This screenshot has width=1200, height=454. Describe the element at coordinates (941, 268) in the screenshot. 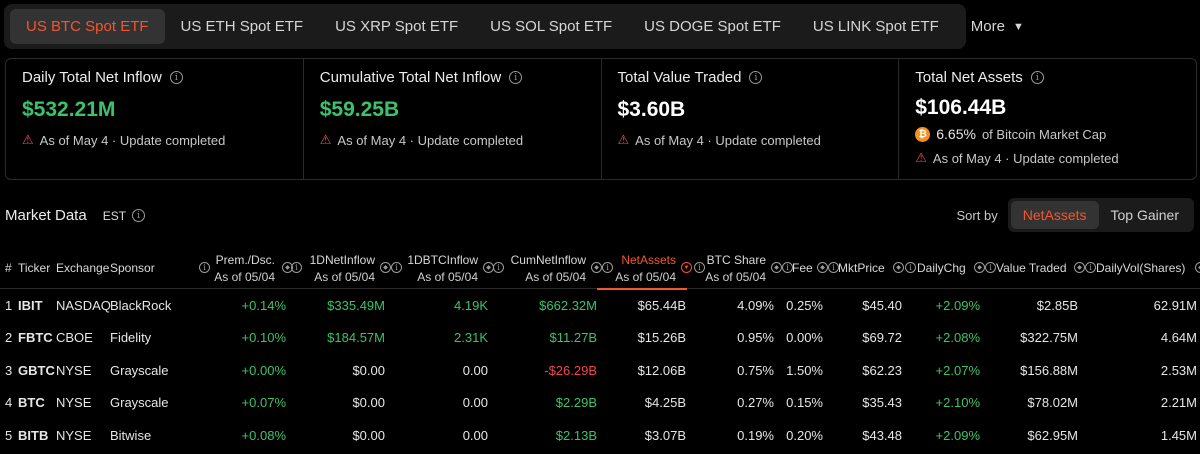

I see `col-header-daily-chg: DailyChg` at that location.